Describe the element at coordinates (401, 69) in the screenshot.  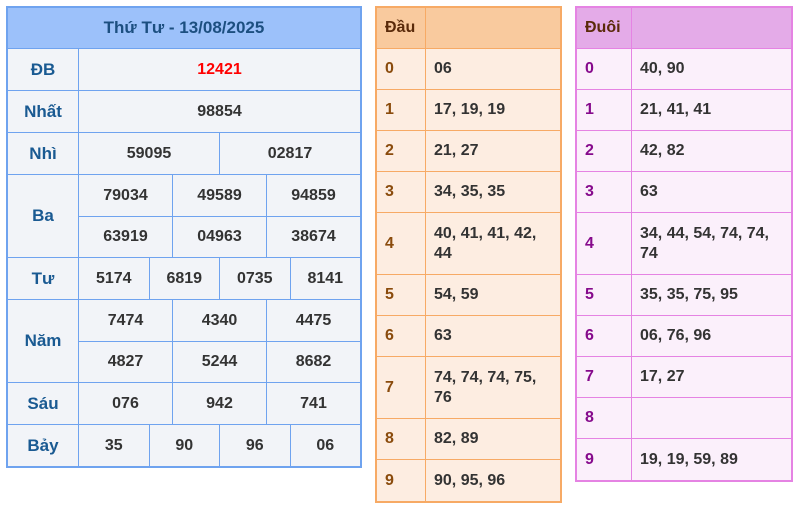
I see `dau-digit: 0` at that location.